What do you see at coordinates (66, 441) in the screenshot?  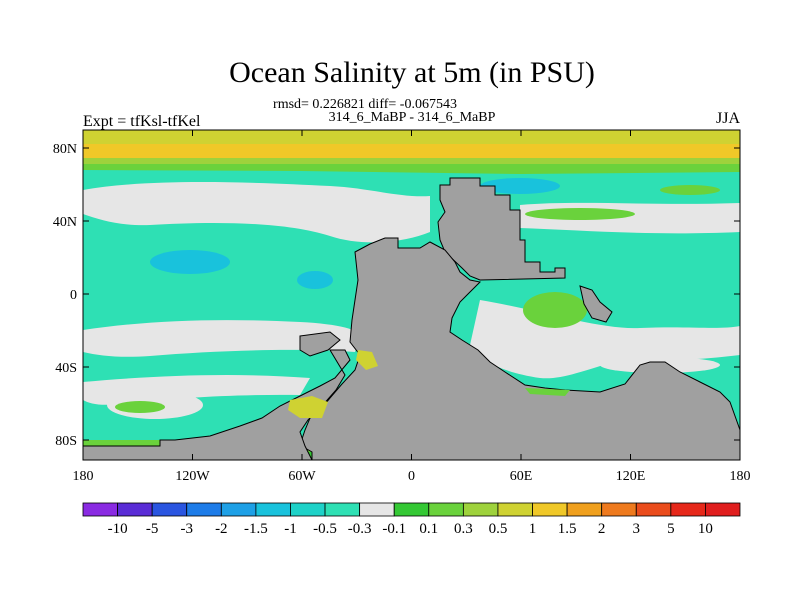 I see `y-tick-label: 80S` at bounding box center [66, 441].